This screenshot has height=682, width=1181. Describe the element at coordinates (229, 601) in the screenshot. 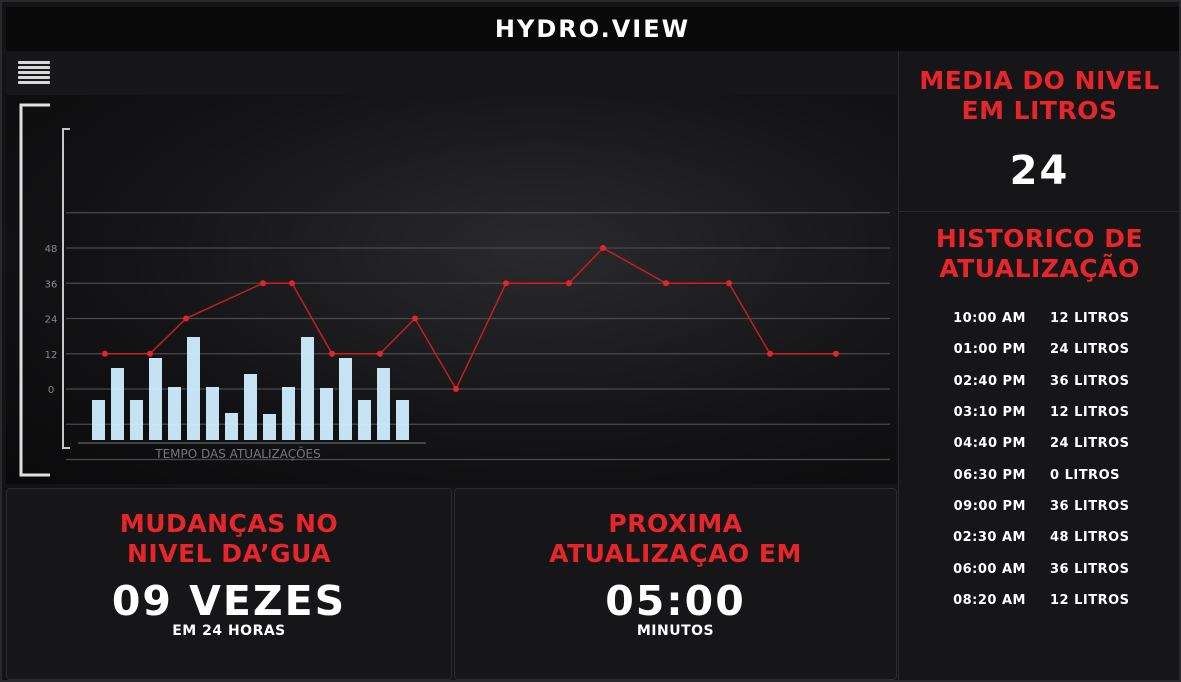

I see `changes-value: 09 VEZES` at that location.